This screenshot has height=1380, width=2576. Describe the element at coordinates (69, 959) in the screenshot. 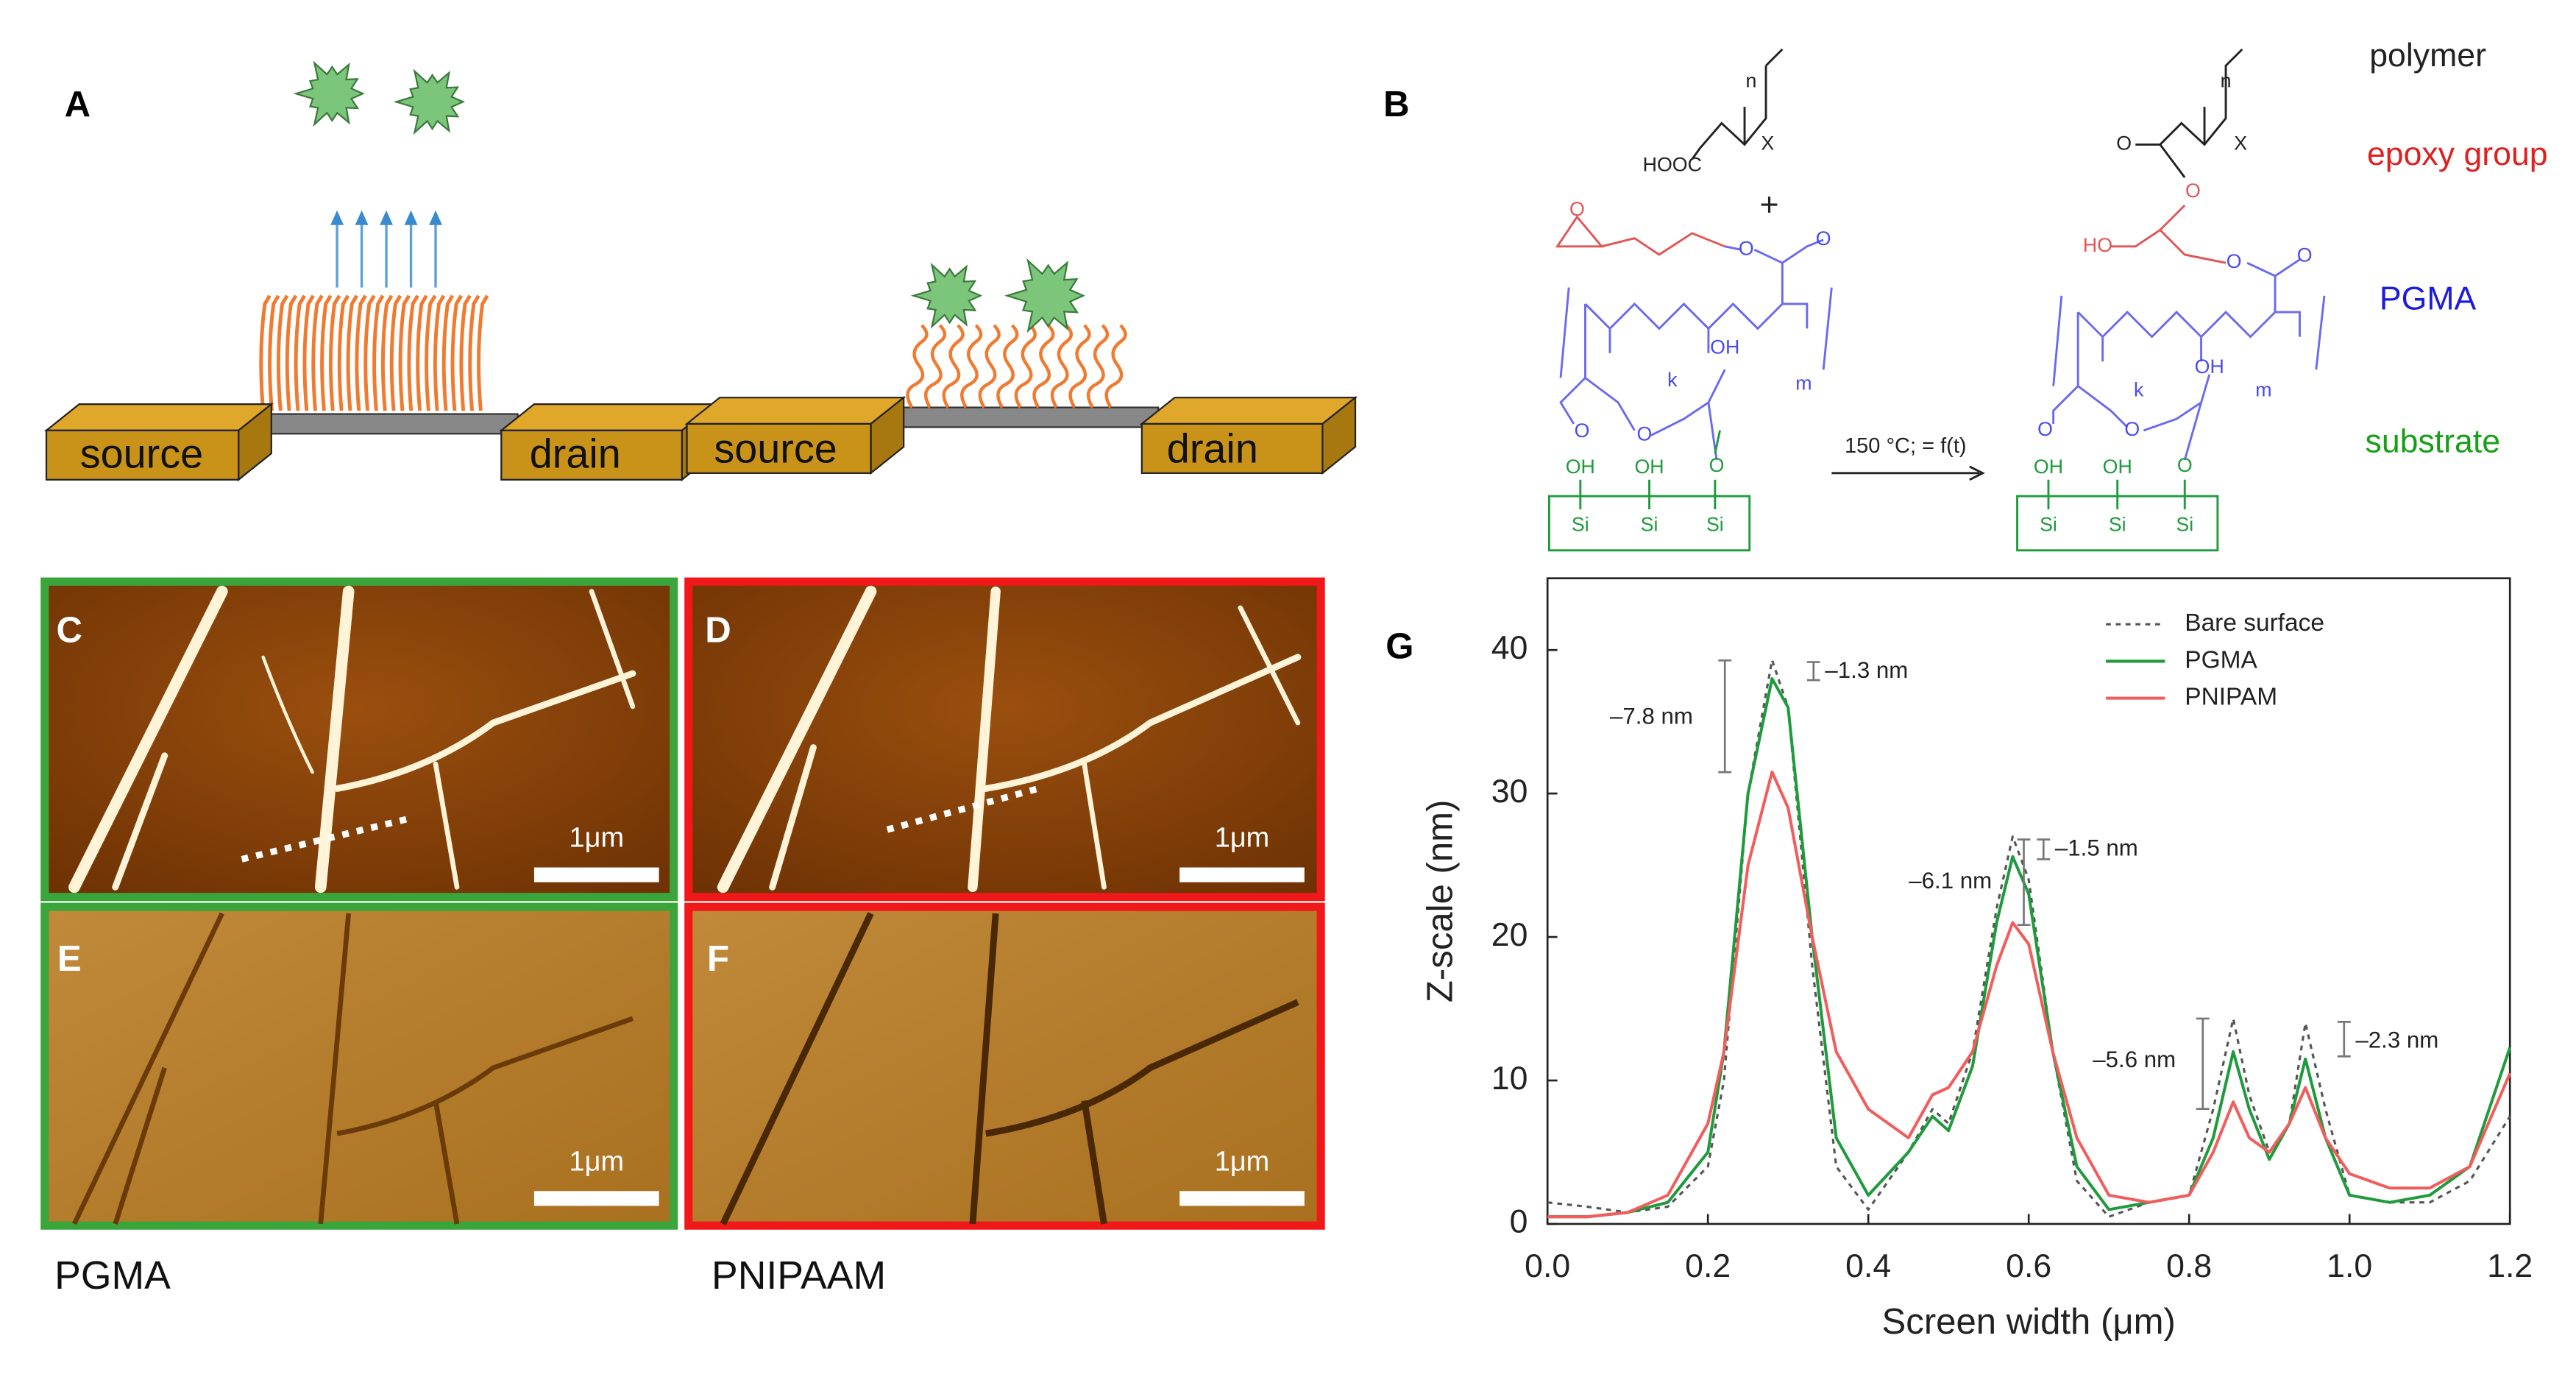

I see `panel-label: E` at that location.